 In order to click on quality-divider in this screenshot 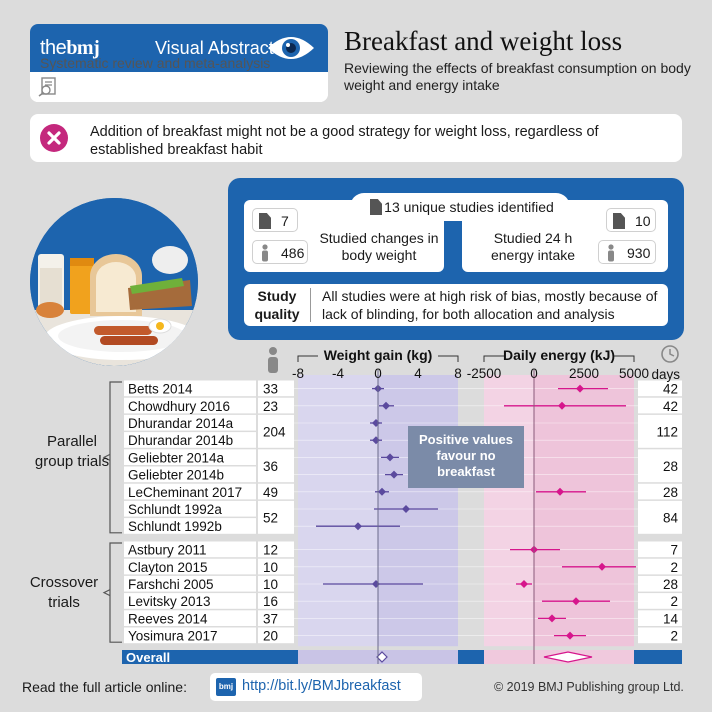, I will do `click(310, 305)`.